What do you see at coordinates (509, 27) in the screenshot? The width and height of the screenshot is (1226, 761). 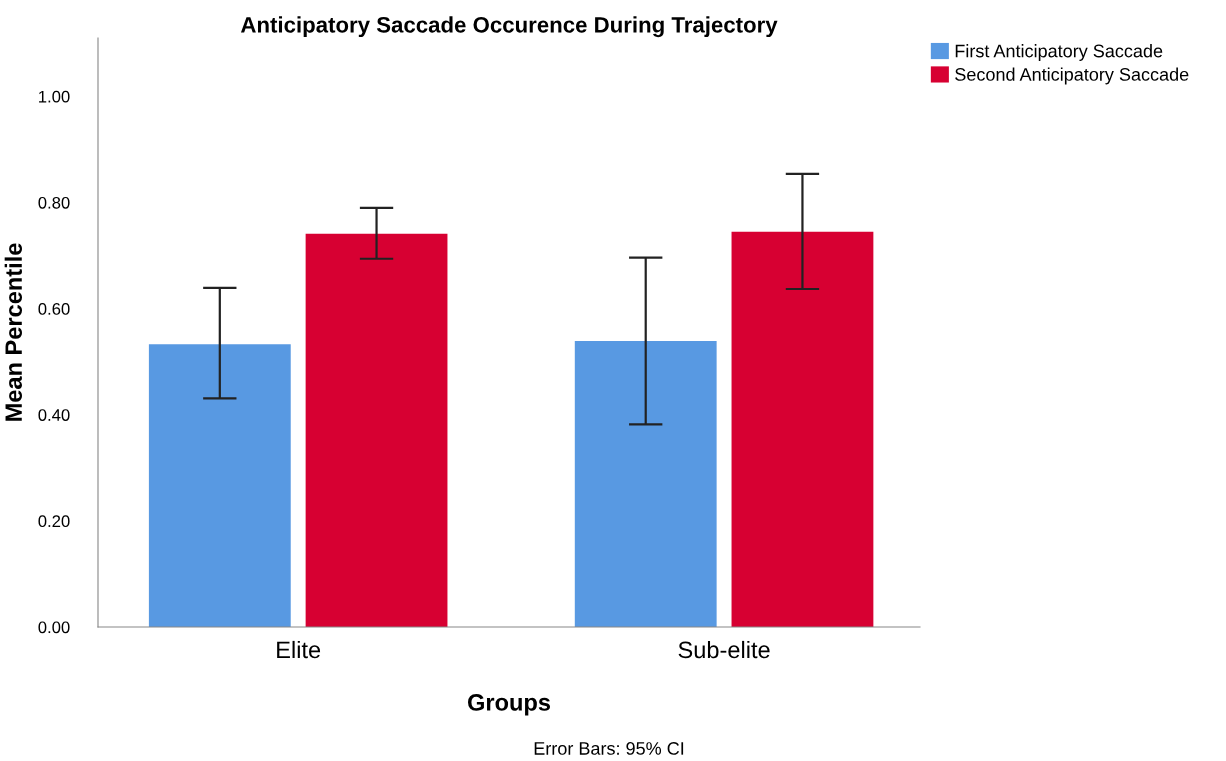 I see `chart-title: Anticipatory Saccade Occurence During Trajectory` at bounding box center [509, 27].